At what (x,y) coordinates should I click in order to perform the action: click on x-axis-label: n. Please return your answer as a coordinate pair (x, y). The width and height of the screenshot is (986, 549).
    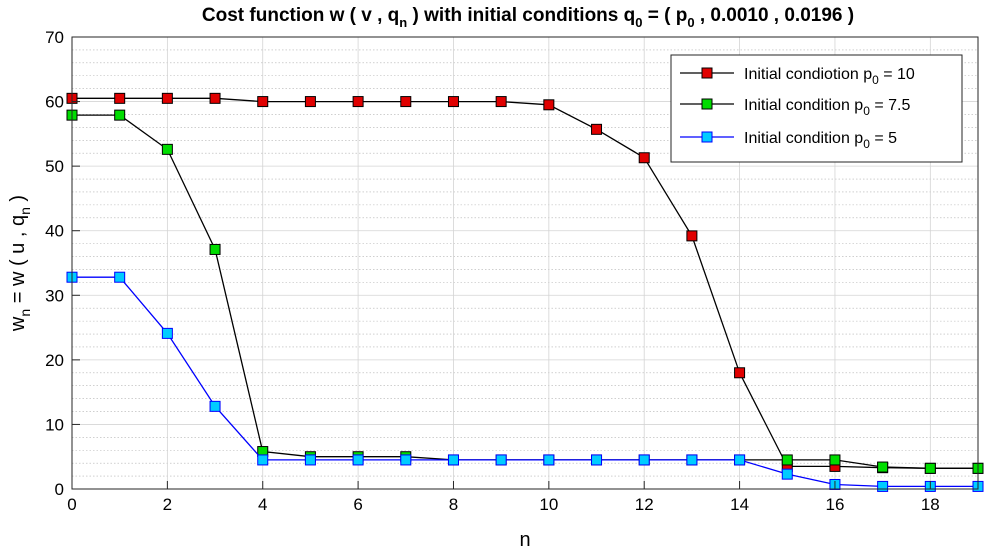
    Looking at the image, I should click on (524, 539).